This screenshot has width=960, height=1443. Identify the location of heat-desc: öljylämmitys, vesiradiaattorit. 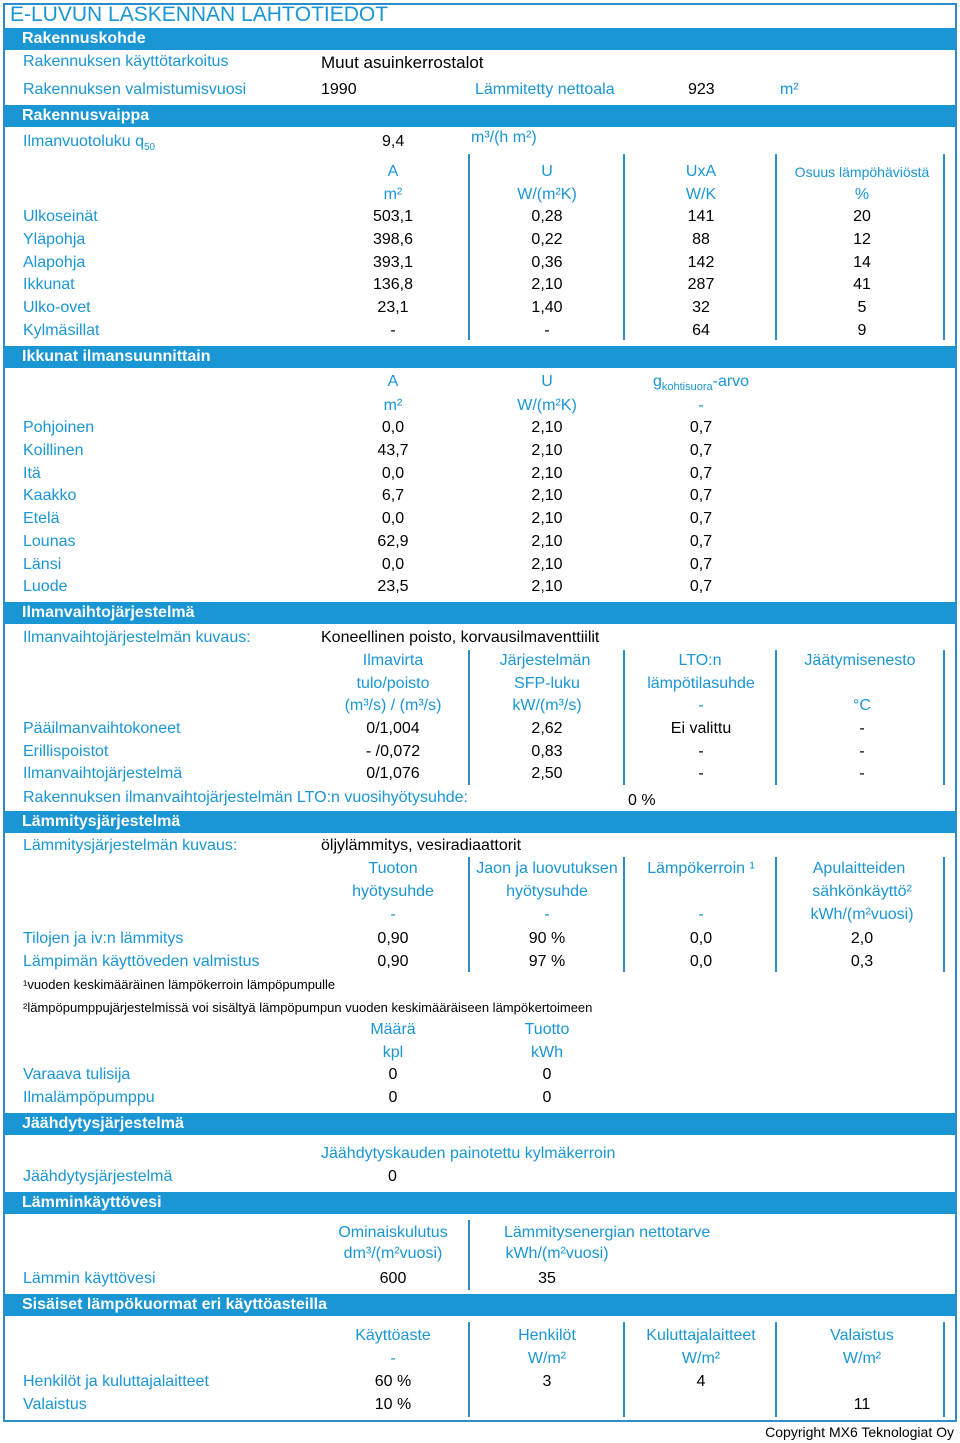
(421, 845).